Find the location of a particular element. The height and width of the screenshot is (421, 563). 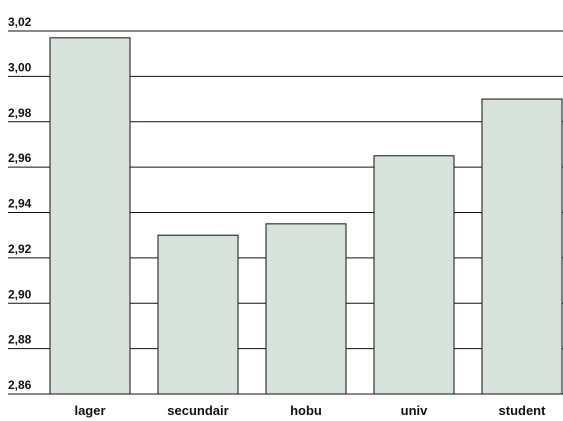

y-tick-label: 2,98 is located at coordinates (20, 113).